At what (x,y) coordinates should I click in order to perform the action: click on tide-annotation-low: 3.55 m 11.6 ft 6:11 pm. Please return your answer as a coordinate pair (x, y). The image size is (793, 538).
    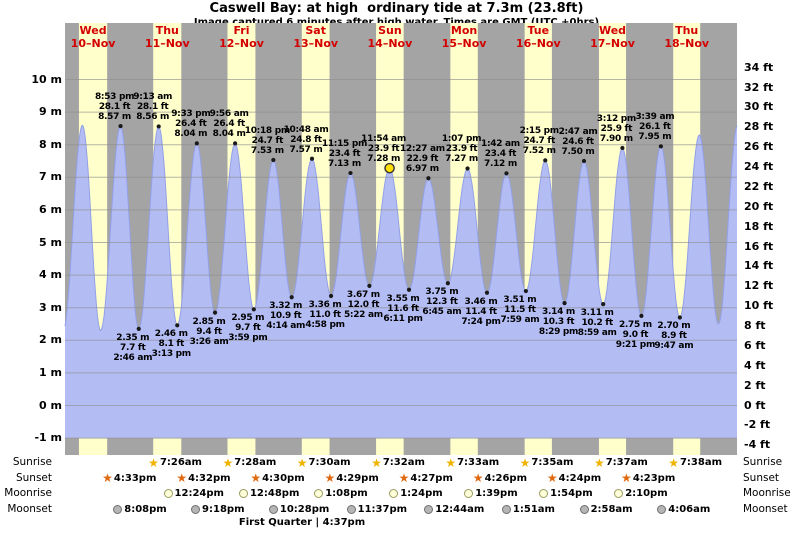
    Looking at the image, I should click on (403, 308).